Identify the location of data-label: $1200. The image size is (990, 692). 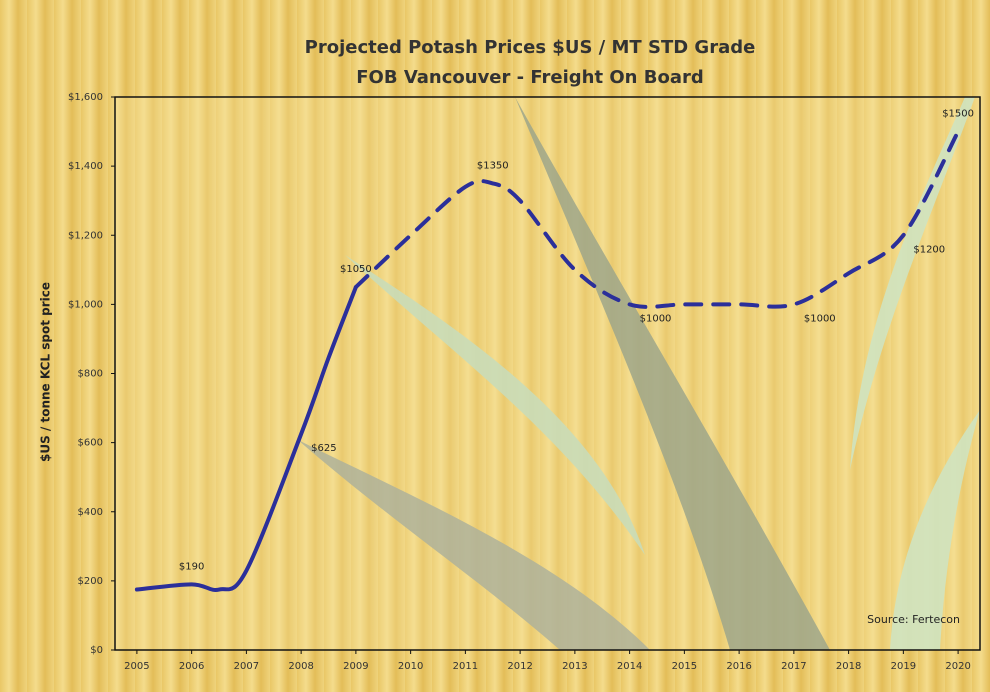
(929, 249).